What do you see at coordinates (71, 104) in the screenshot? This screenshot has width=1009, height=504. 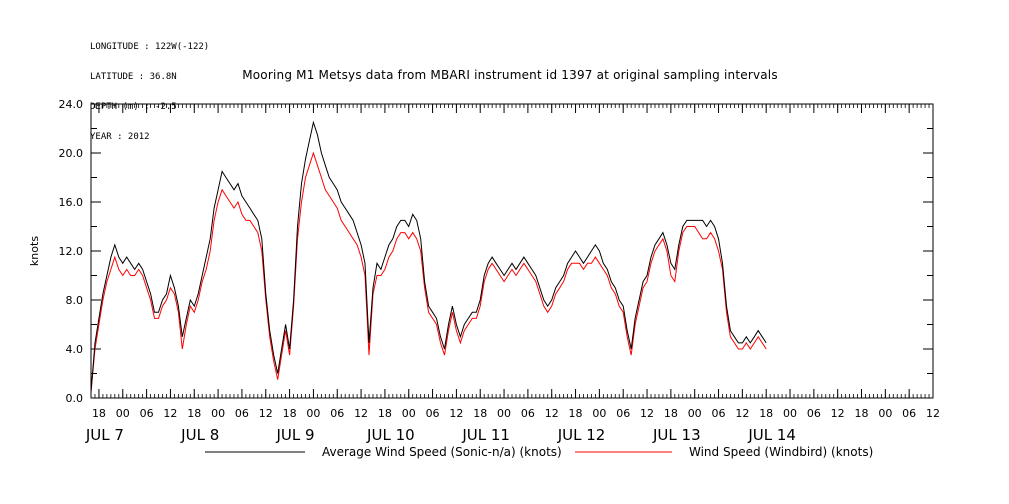 I see `y-tick-label: 24.0` at bounding box center [71, 104].